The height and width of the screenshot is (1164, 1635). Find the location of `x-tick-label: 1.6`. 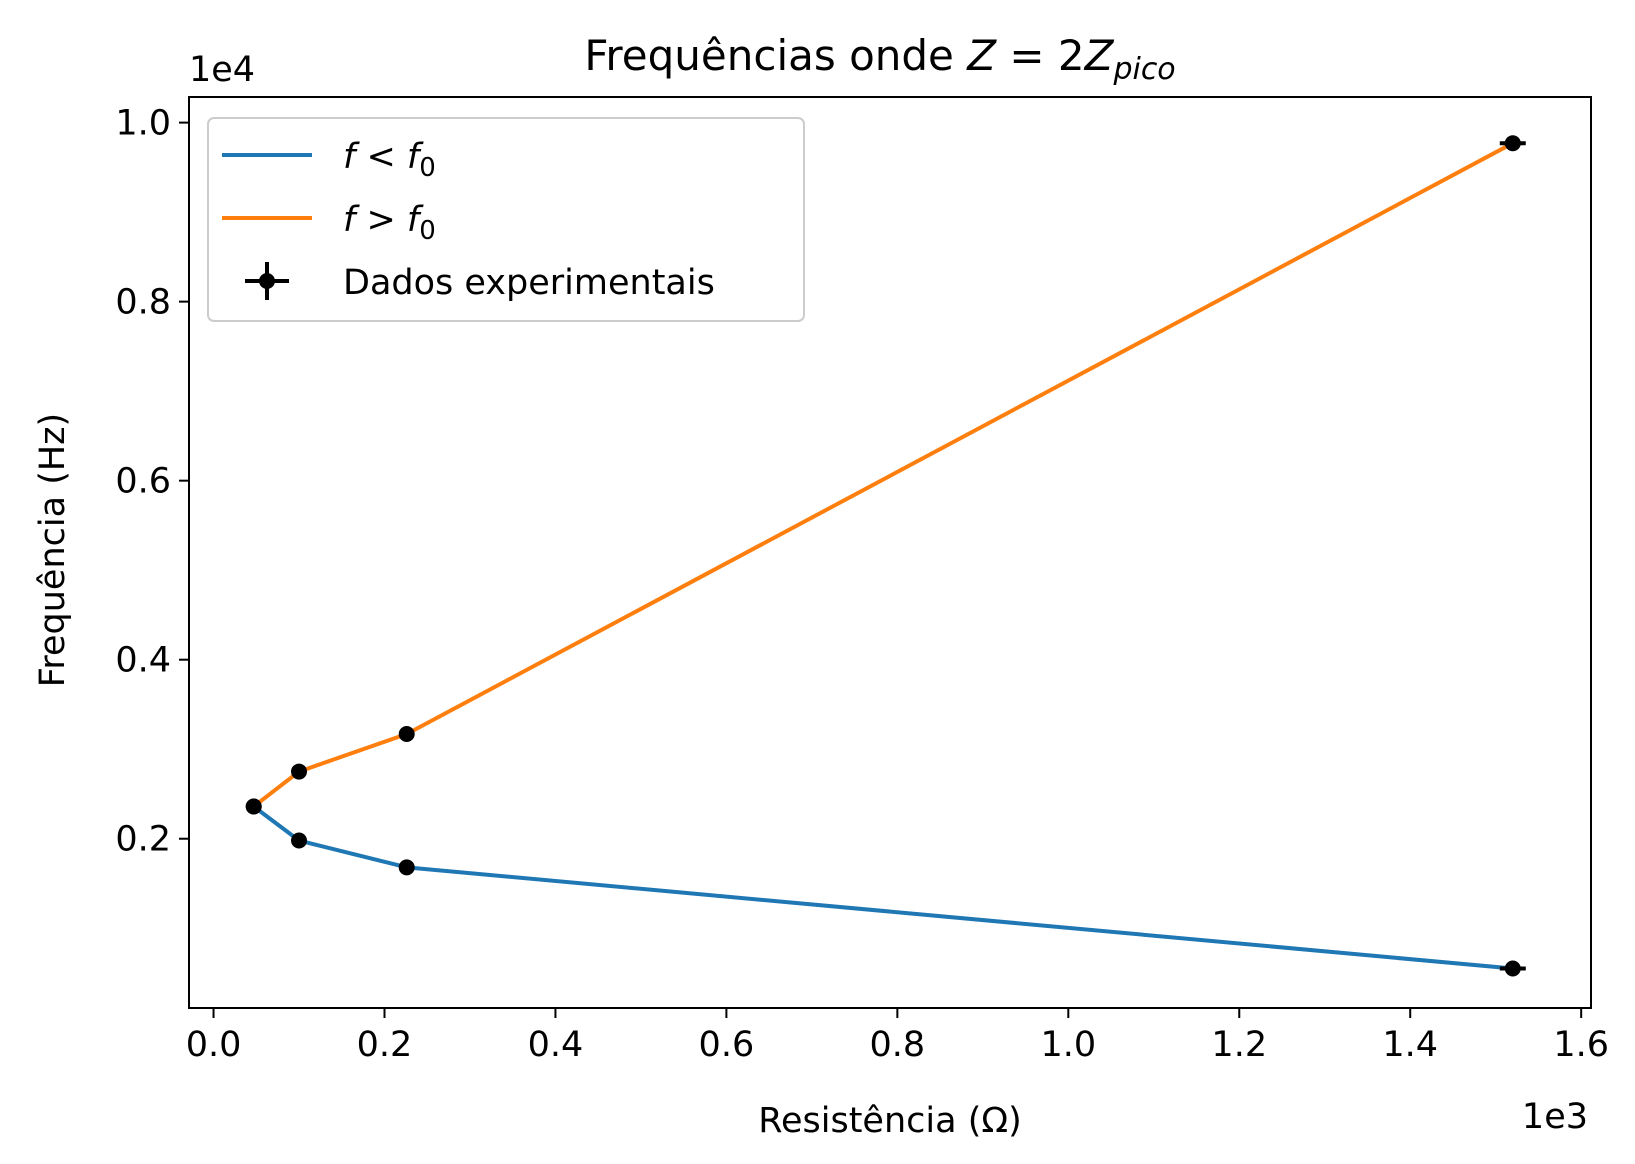

x-tick-label: 1.6 is located at coordinates (1581, 1045).